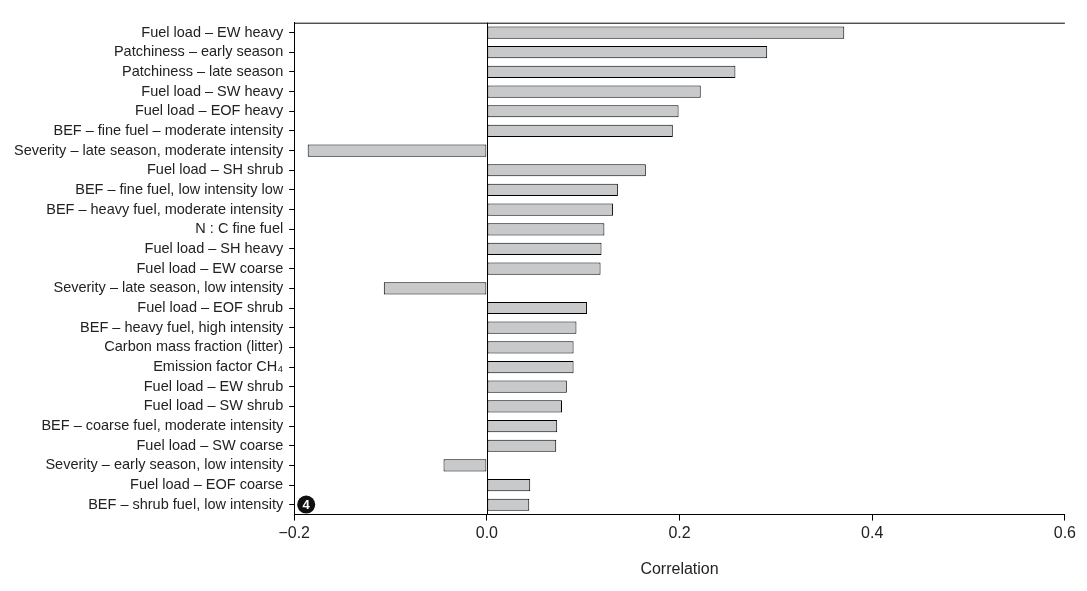  I want to click on y-tick-label: Fuel load – EOF coarse, so click(207, 484).